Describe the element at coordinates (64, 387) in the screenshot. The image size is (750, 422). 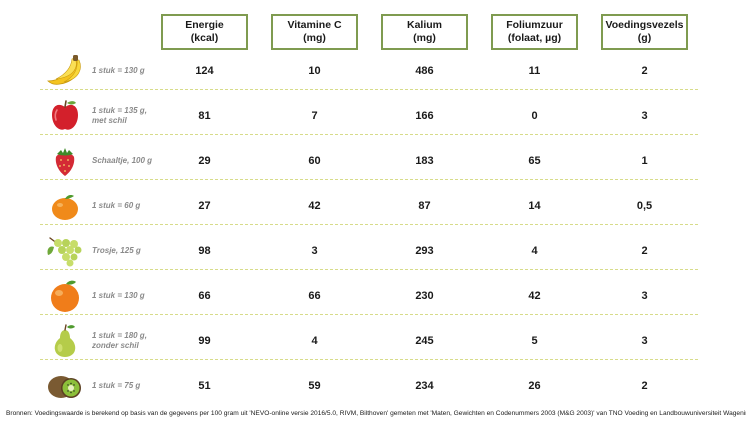
I see `kiwi-icon` at that location.